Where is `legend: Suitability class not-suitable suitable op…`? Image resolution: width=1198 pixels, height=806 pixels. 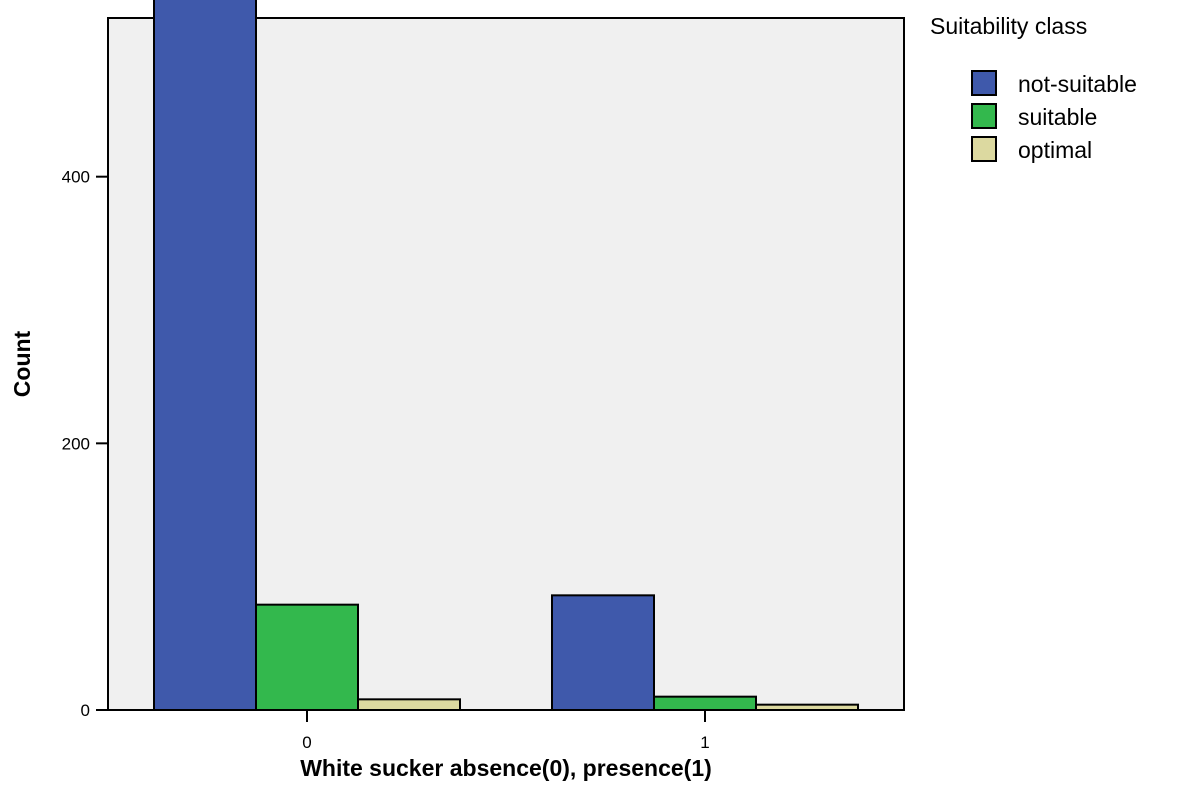
legend: Suitability class not-suitable suitable op… is located at coordinates (1033, 88).